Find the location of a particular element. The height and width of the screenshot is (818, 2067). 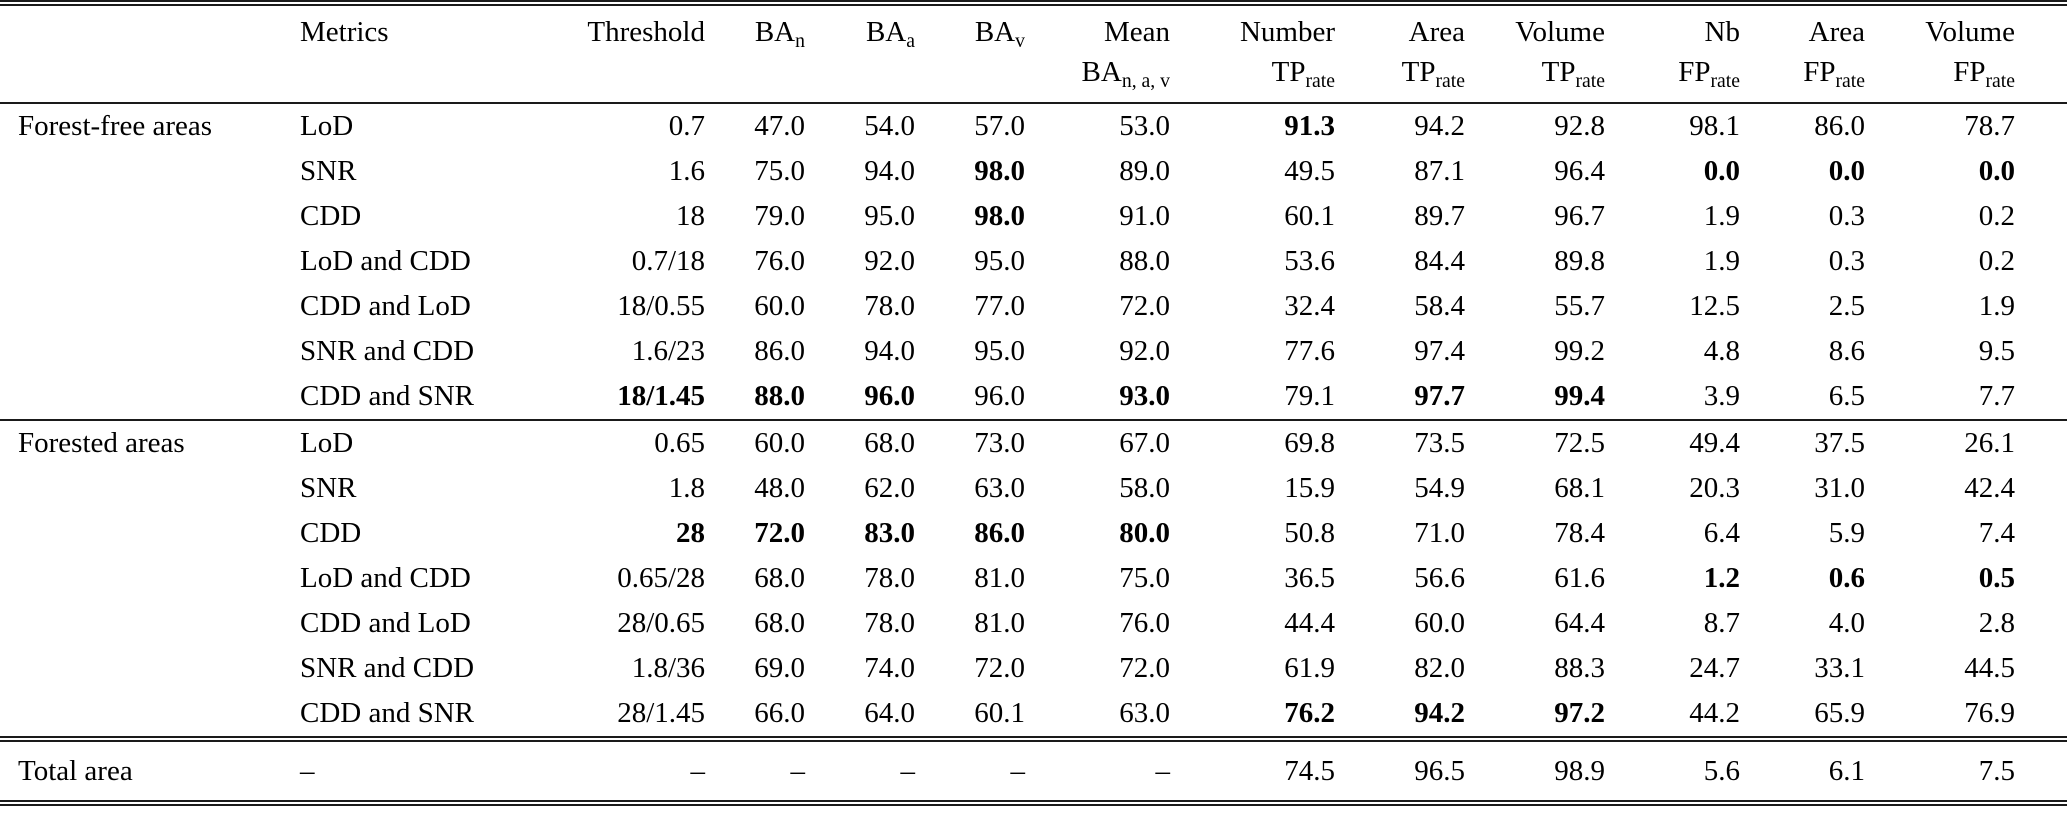

header-label: BAn is located at coordinates (779, 34).